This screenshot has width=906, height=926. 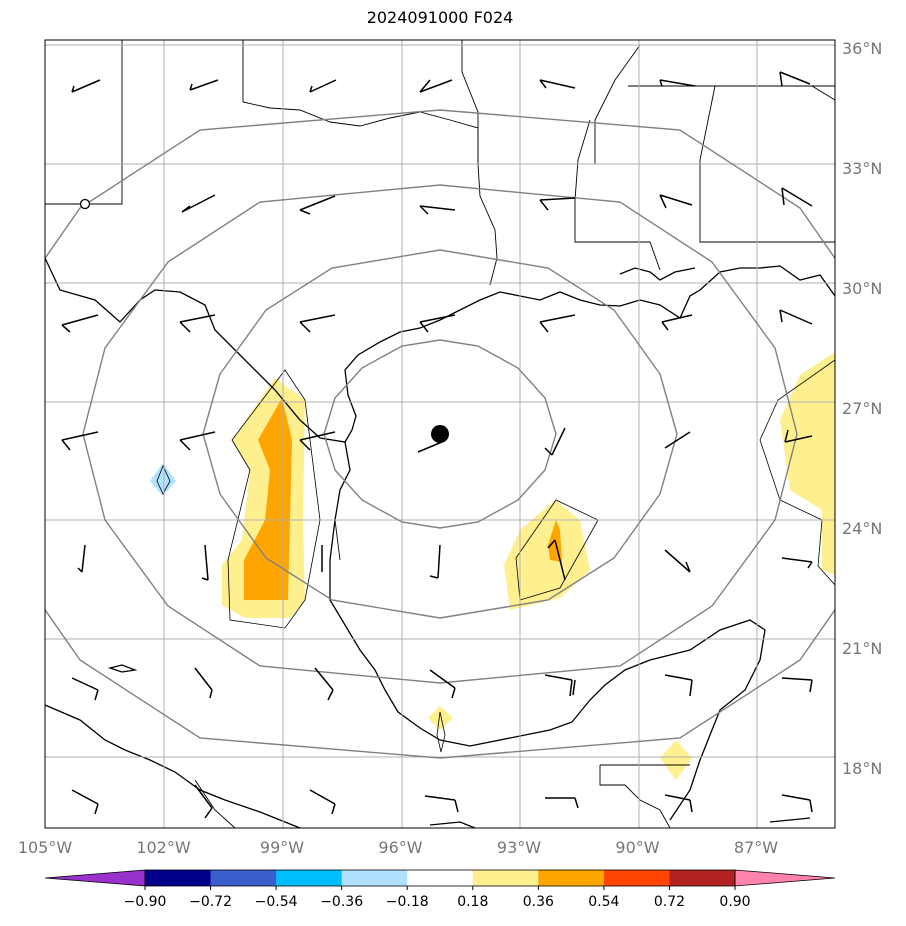 I want to click on lon-tick-label: 96°W, so click(x=400, y=847).